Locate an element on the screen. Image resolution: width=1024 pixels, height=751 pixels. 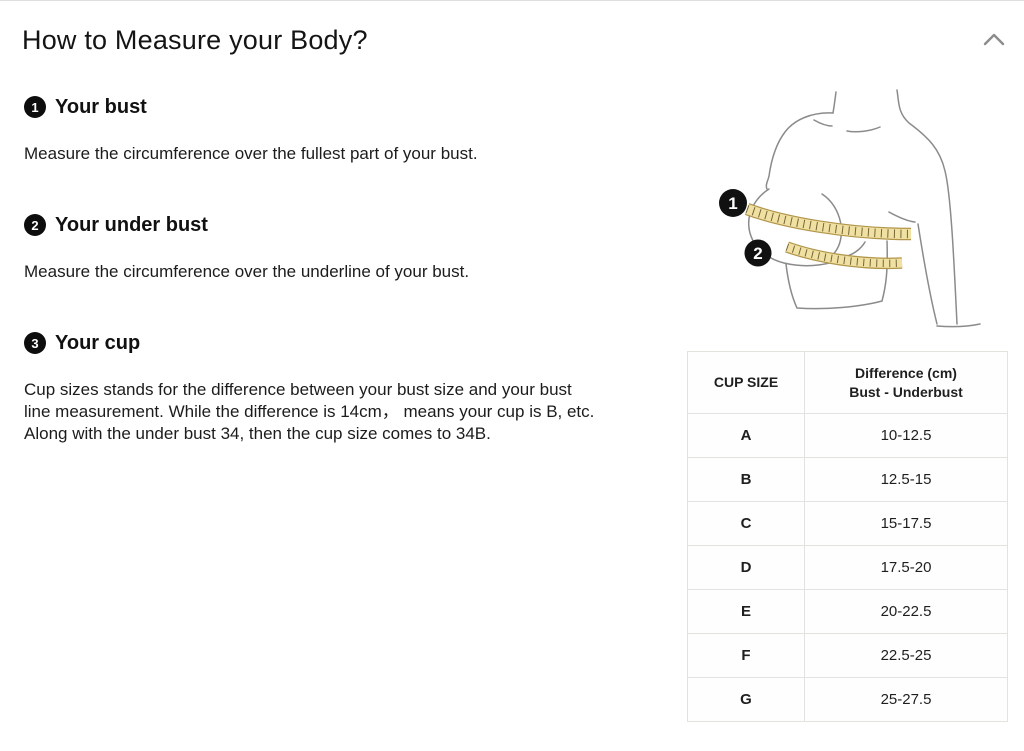
header-difference-line1: Difference (cm) is located at coordinates (906, 372).